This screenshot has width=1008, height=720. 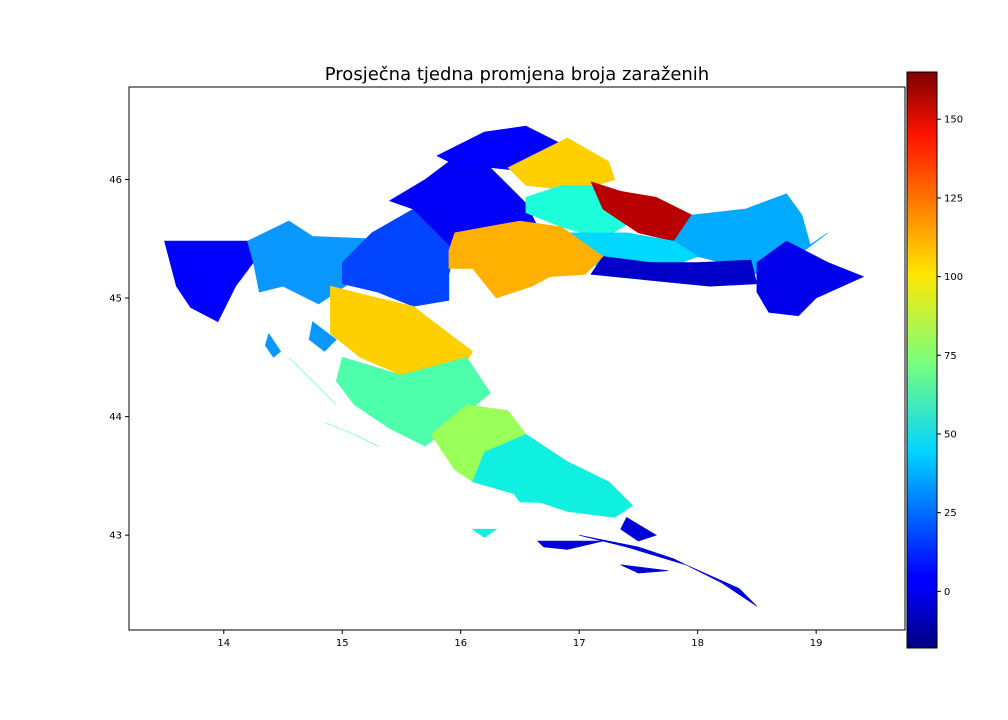 What do you see at coordinates (342, 643) in the screenshot?
I see `x-tick-label: 15` at bounding box center [342, 643].